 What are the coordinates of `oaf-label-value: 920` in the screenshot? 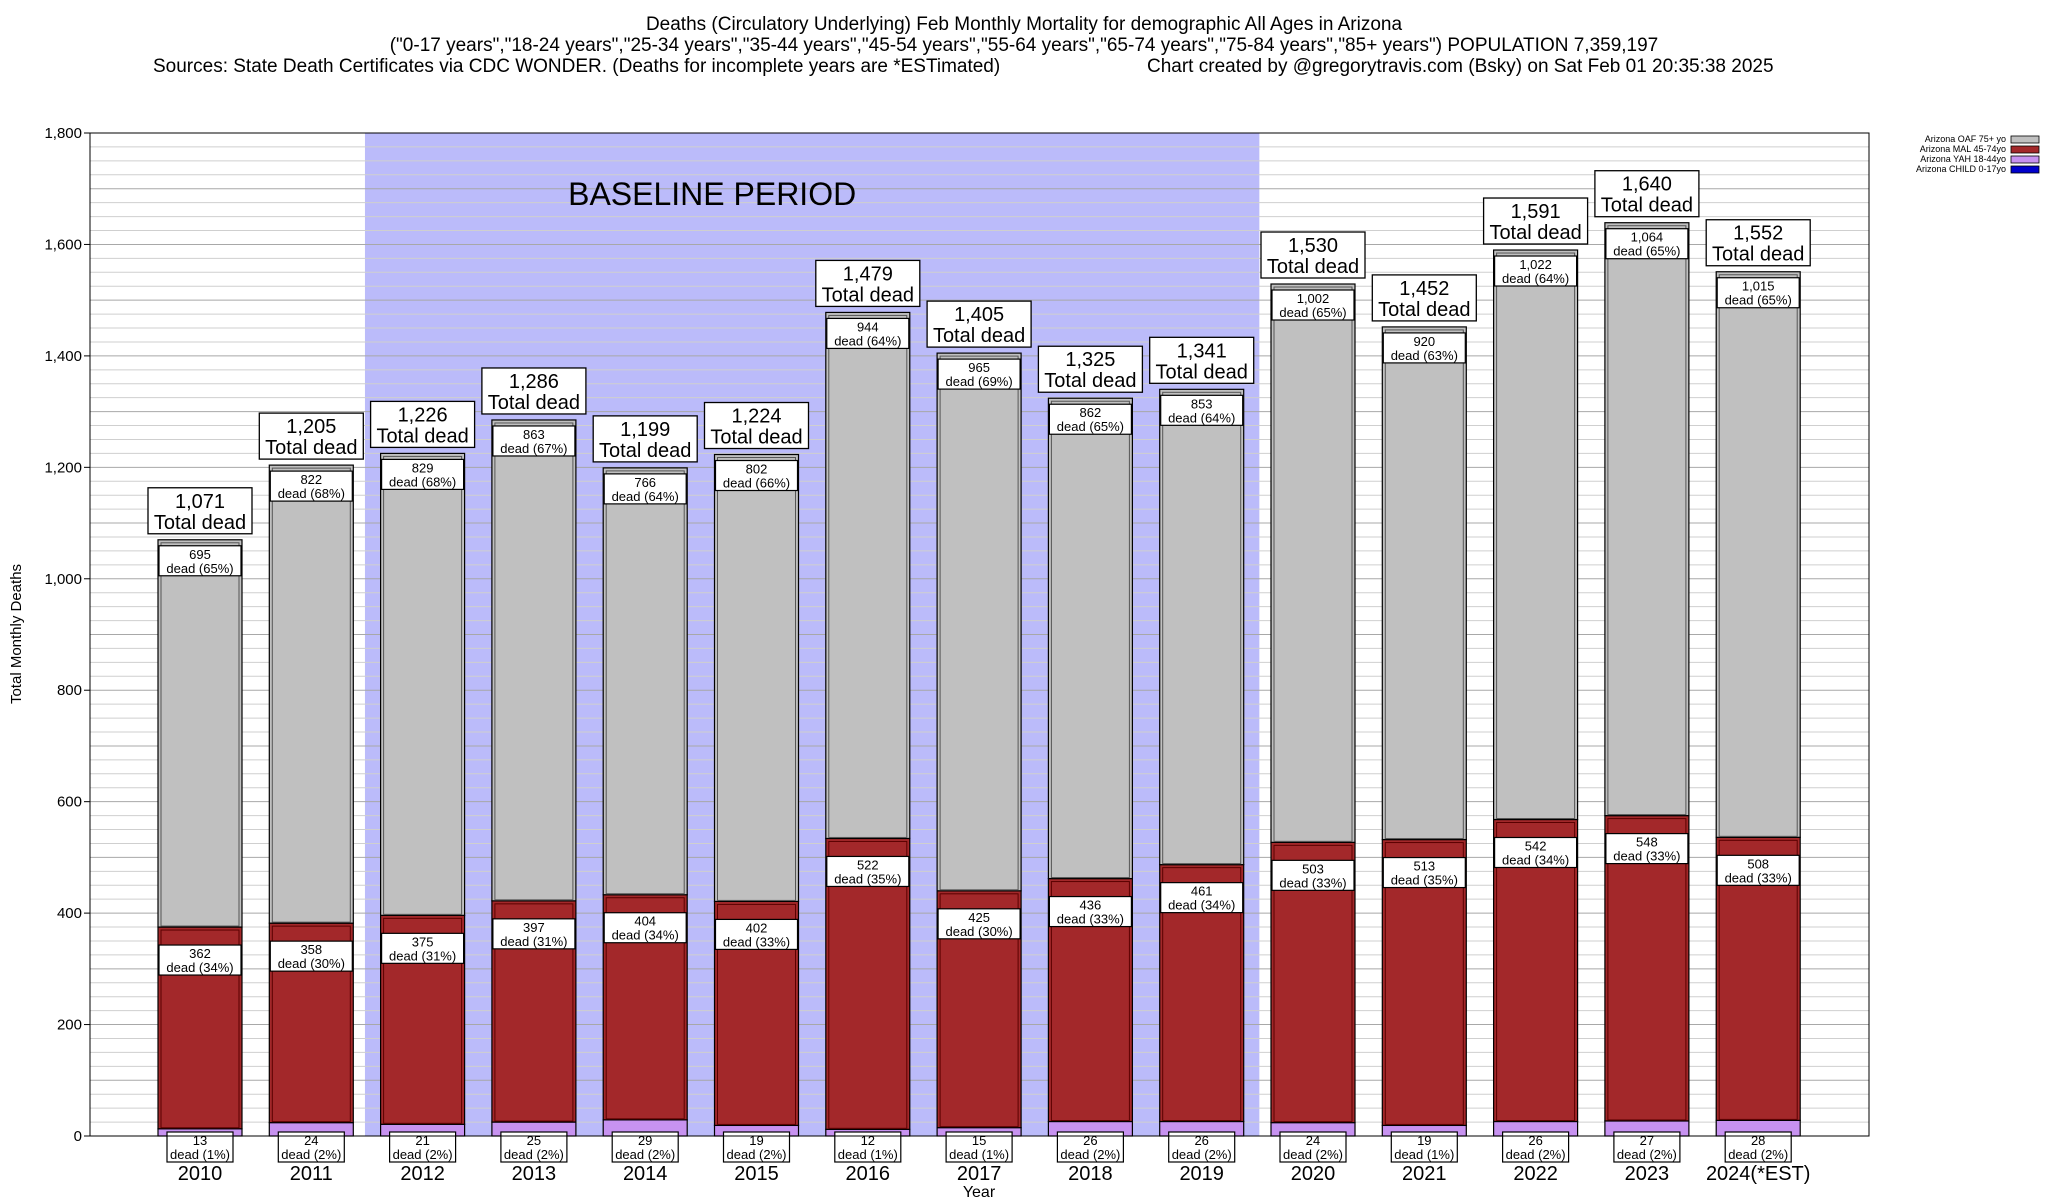 It's located at (1424, 341).